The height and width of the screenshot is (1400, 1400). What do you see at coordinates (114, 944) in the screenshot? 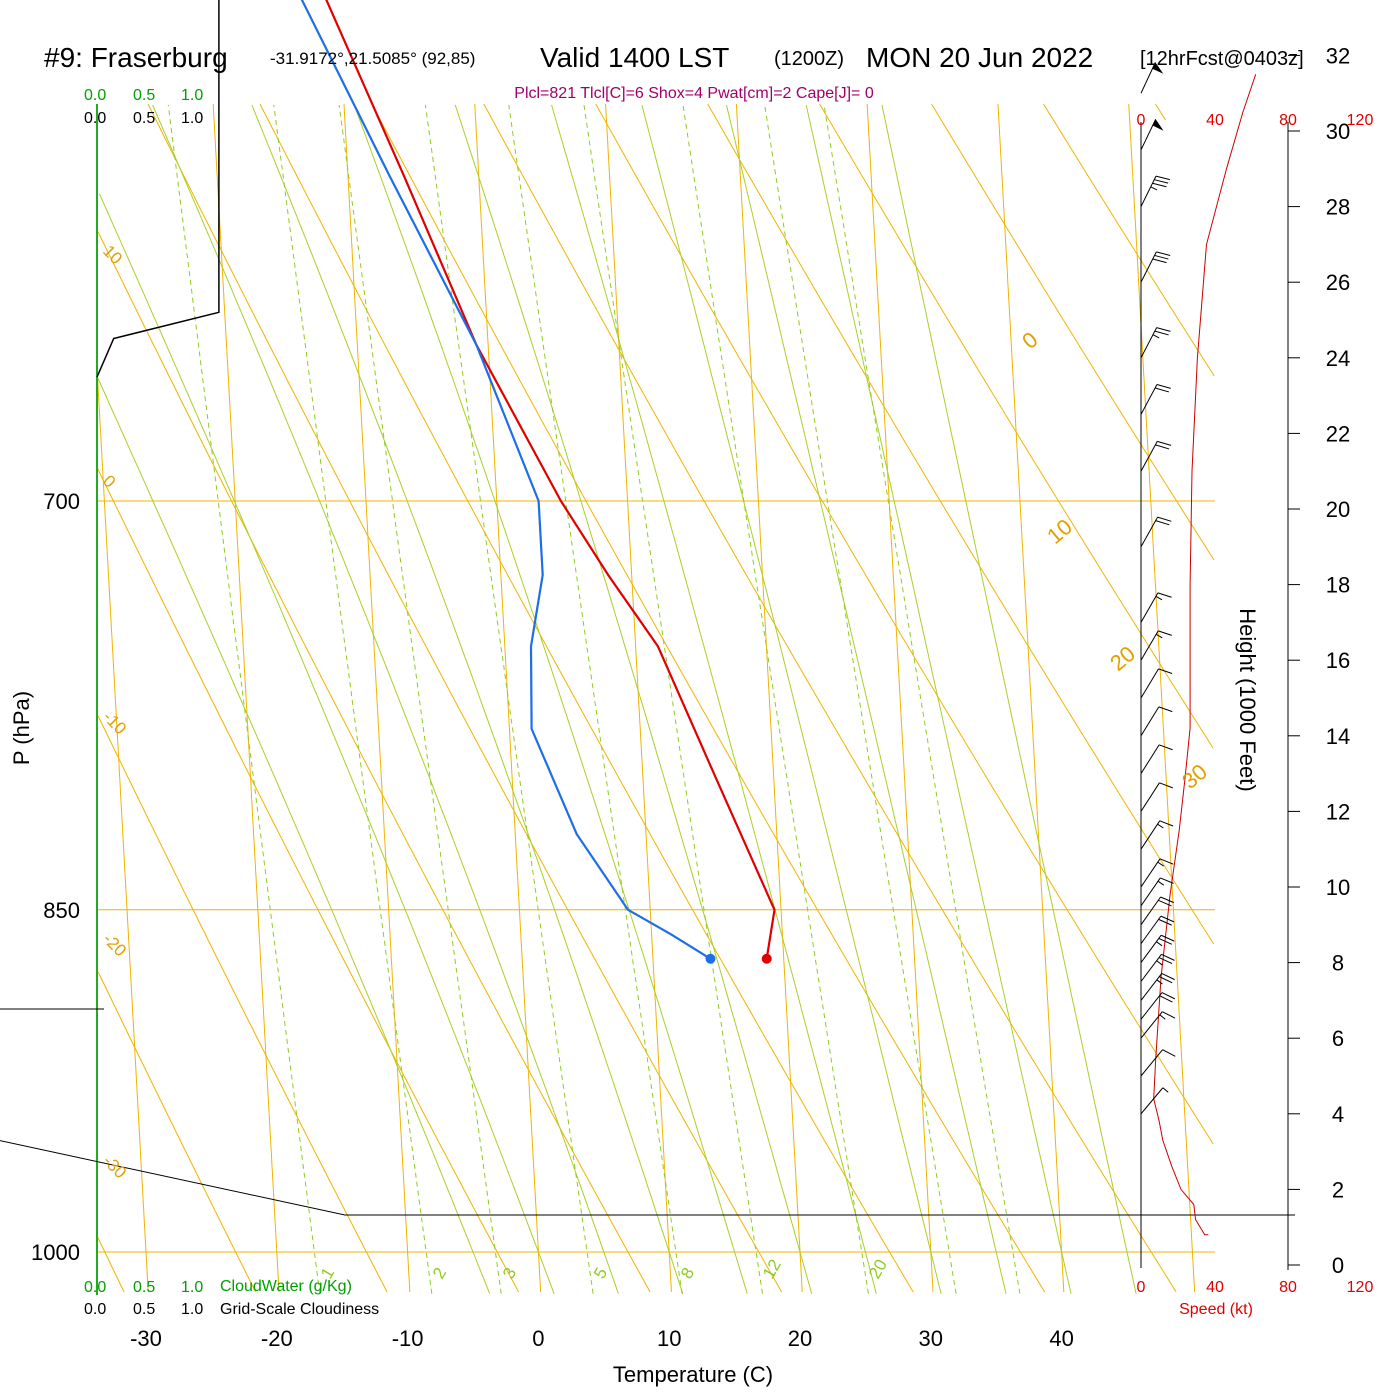
I see `isotherm-label--20: -20` at bounding box center [114, 944].